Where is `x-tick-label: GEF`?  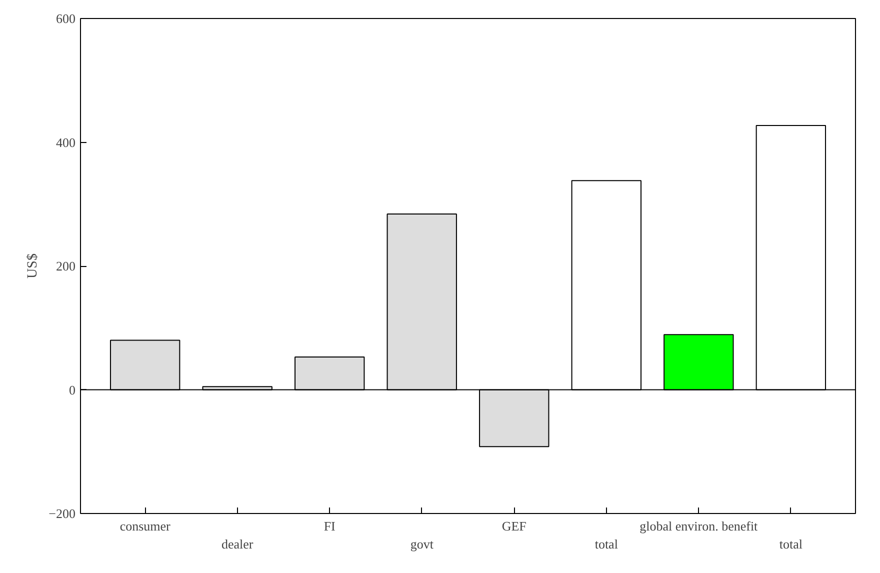 x-tick-label: GEF is located at coordinates (514, 526).